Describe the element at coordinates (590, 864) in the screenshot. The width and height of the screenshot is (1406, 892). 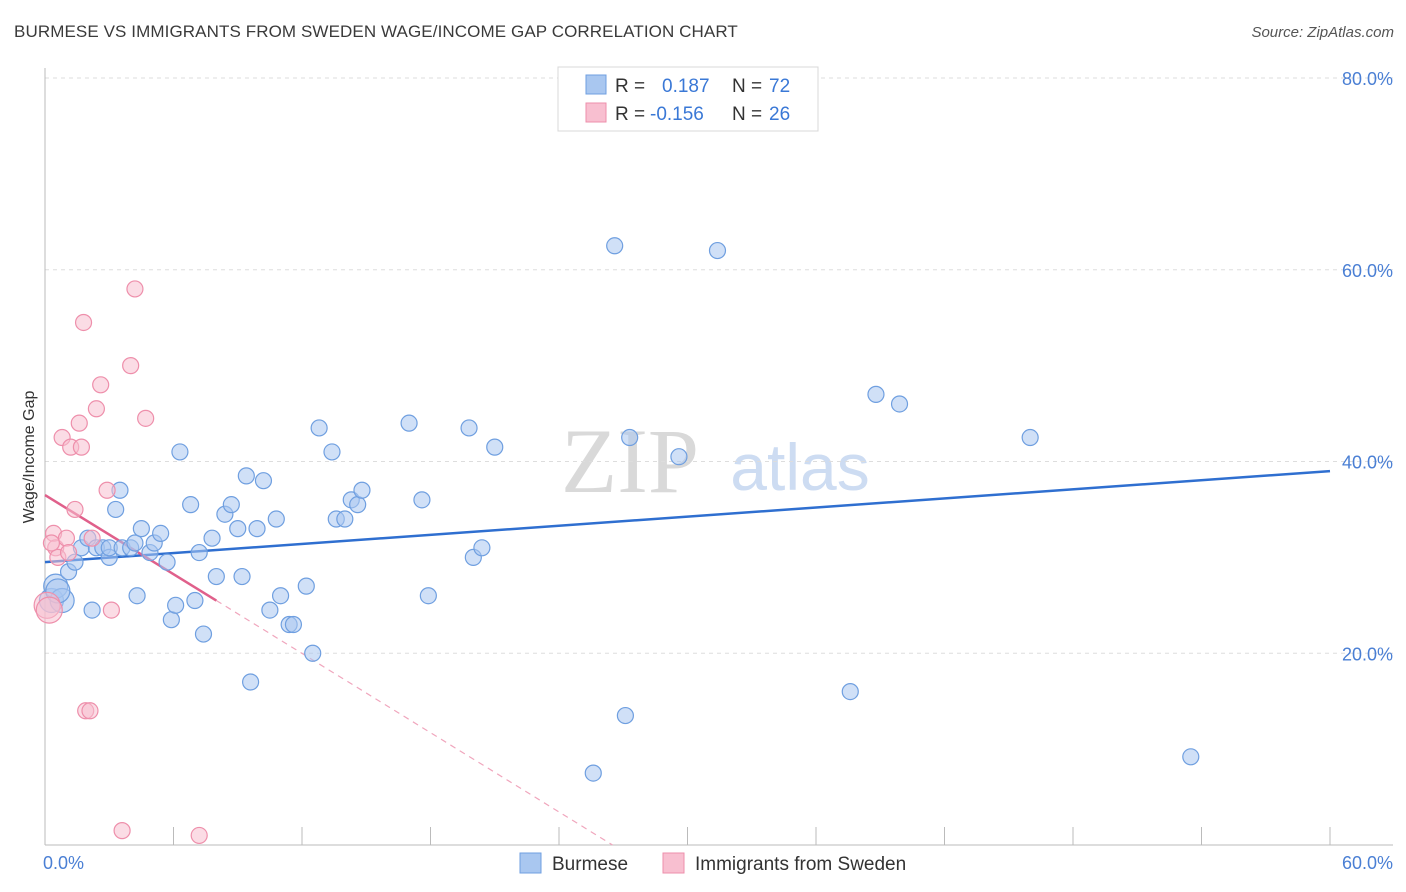
I see `legend-bottom-label-burmese: Burmese` at that location.